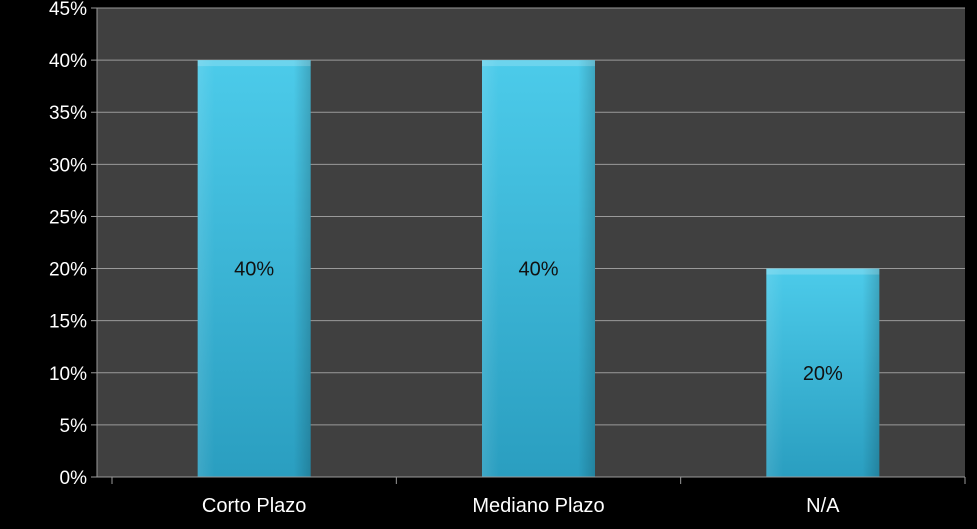  I want to click on y-tick-label: 25%, so click(68, 217).